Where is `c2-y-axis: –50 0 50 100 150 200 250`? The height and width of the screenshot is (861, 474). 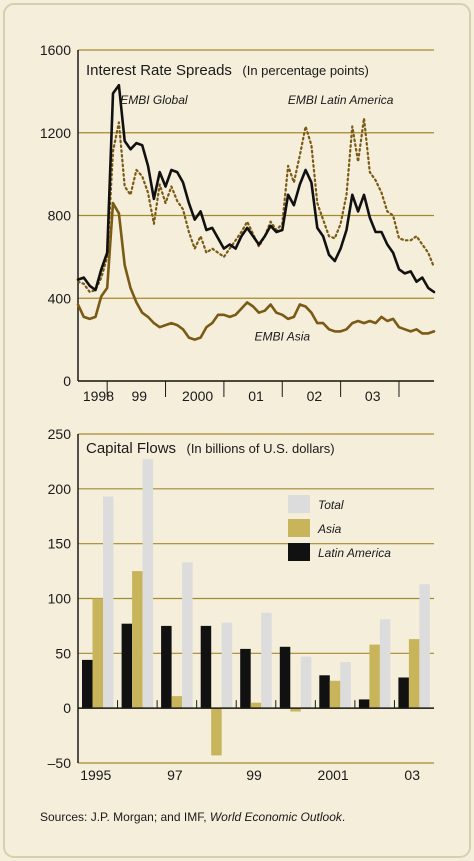
c2-y-axis: –50 0 50 100 150 200 250 is located at coordinates (63, 598).